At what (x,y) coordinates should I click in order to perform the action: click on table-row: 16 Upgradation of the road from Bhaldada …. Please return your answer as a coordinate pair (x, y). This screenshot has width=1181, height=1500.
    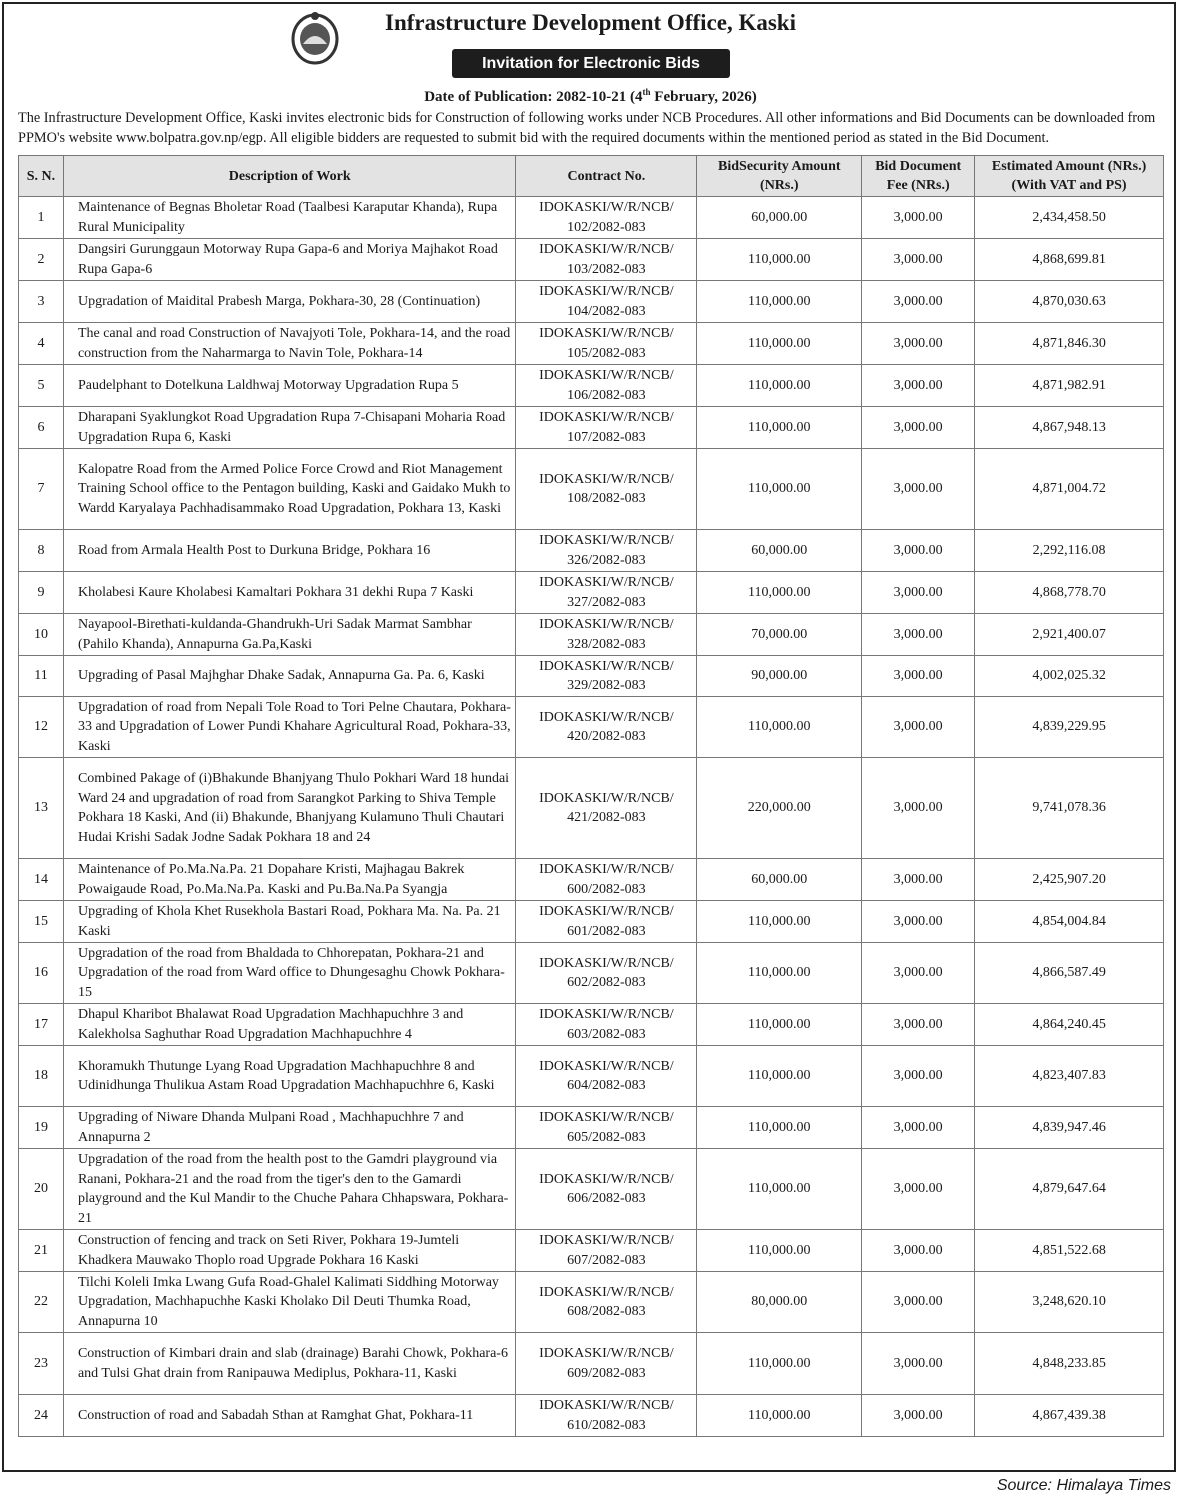
    Looking at the image, I should click on (591, 973).